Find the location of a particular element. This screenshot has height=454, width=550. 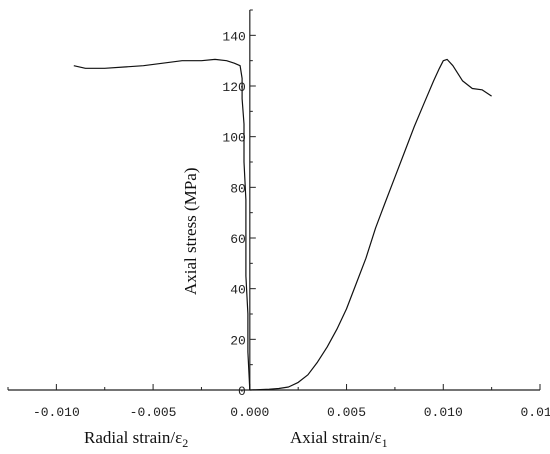

y-tick-label: 0 is located at coordinates (242, 391).